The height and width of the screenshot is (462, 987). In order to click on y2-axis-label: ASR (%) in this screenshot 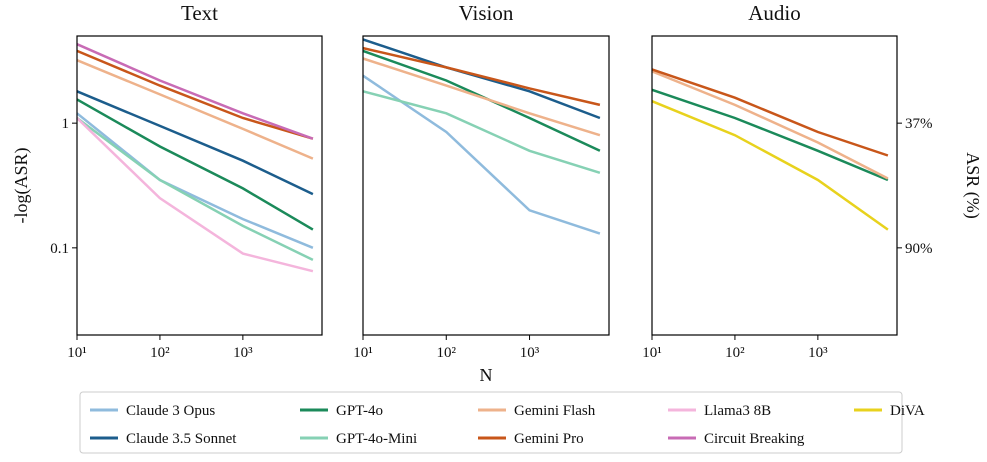, I will do `click(972, 185)`.